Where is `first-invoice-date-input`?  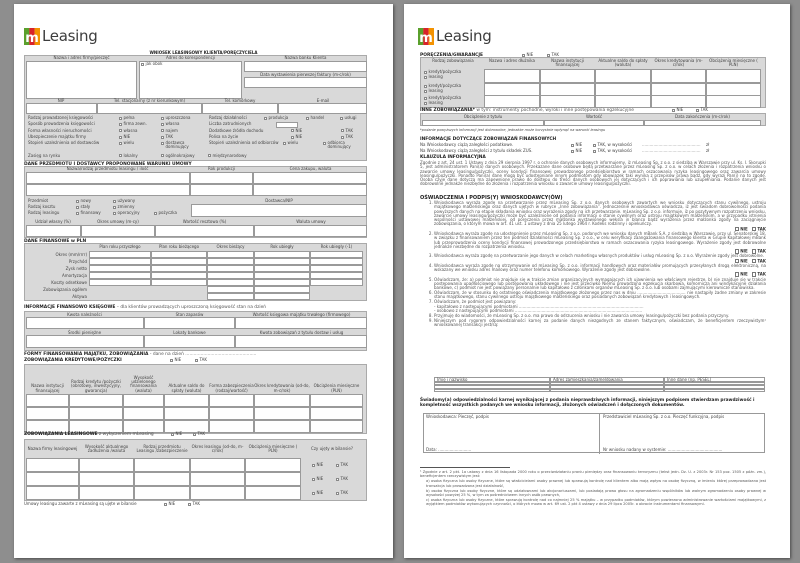 first-invoice-date-input is located at coordinates (305, 82).